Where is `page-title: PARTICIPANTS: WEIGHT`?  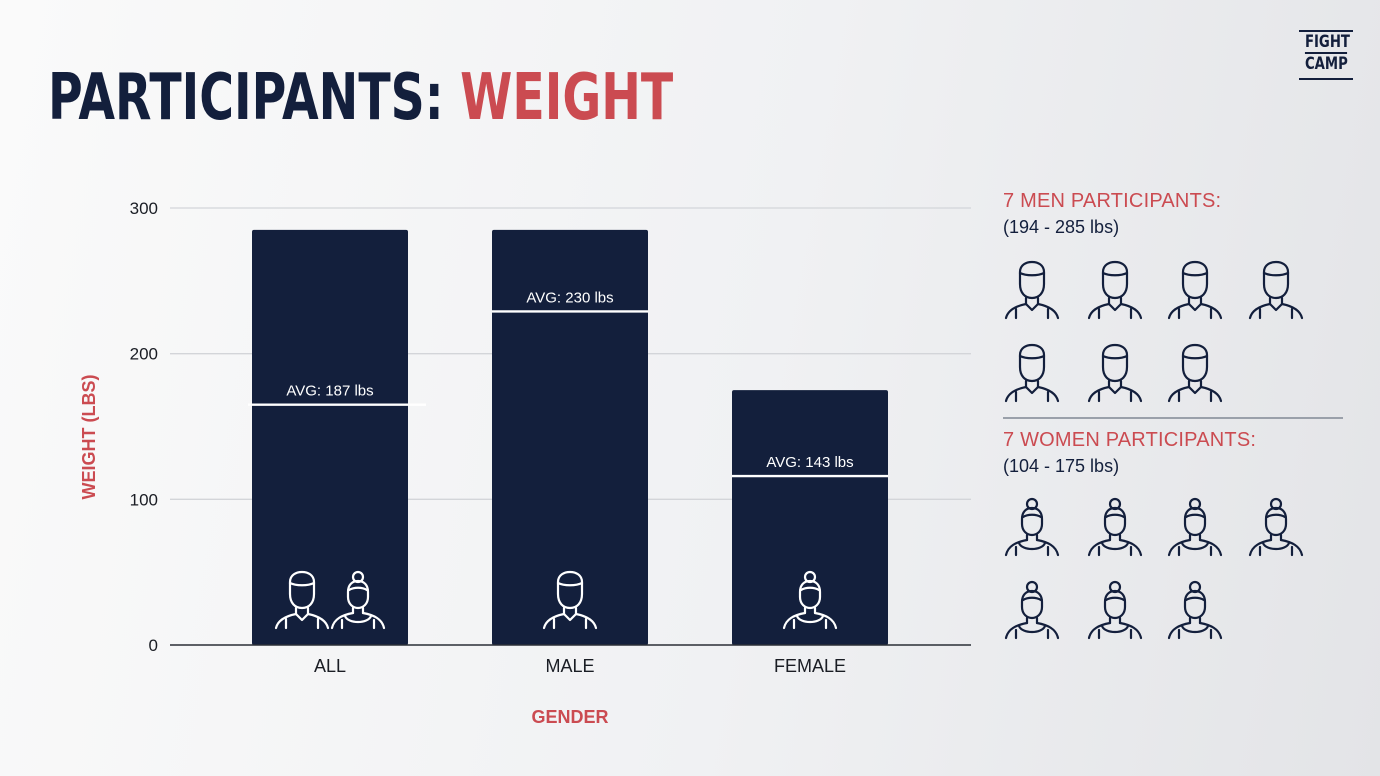 page-title: PARTICIPANTS: WEIGHT is located at coordinates (360, 98).